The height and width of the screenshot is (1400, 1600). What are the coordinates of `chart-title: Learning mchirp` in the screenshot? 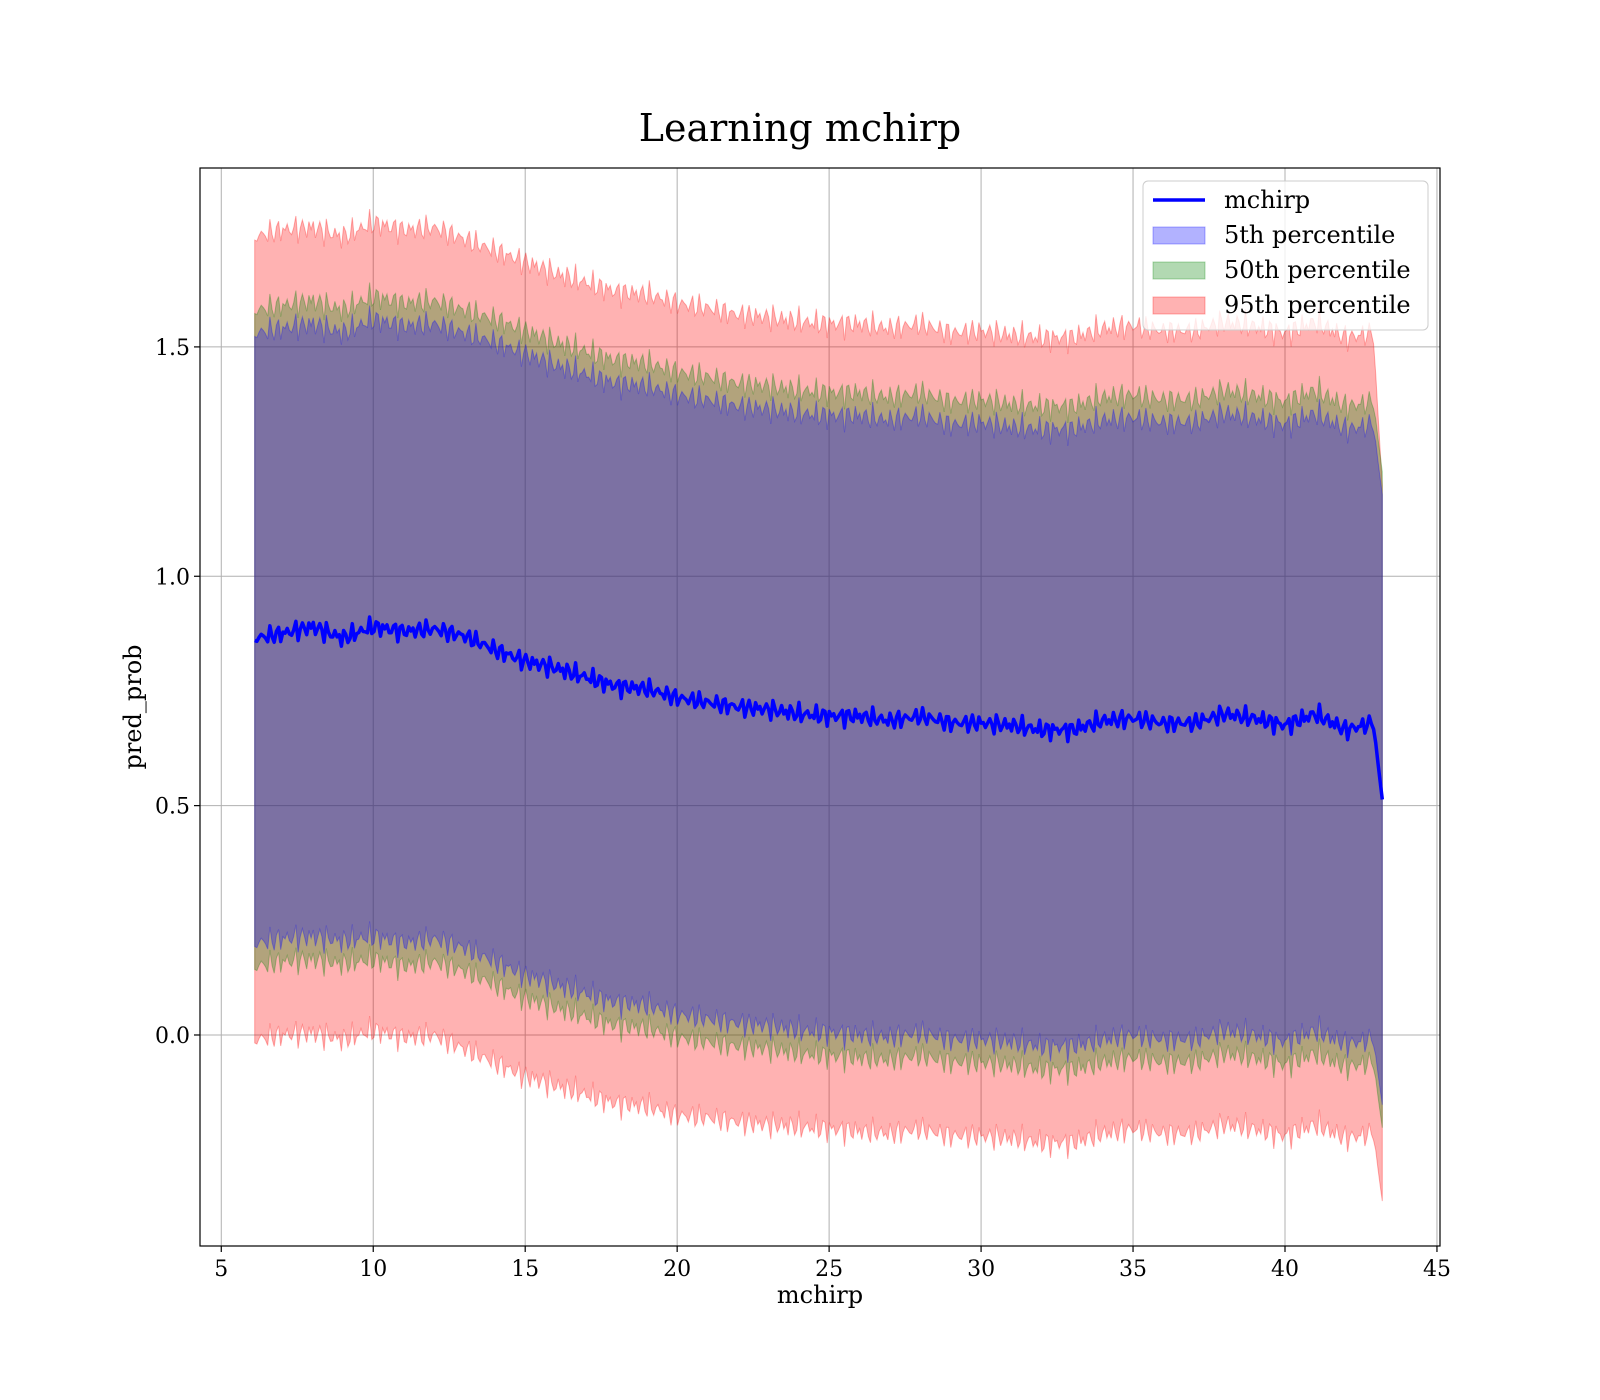 It's located at (800, 128).